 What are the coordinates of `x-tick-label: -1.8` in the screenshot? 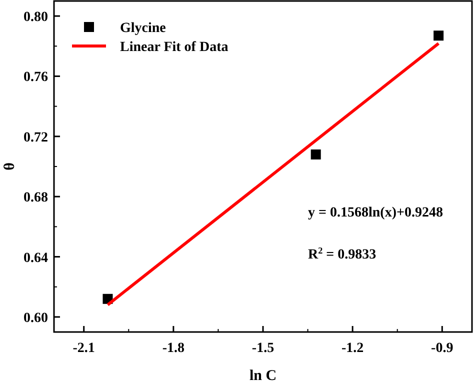 It's located at (173, 348).